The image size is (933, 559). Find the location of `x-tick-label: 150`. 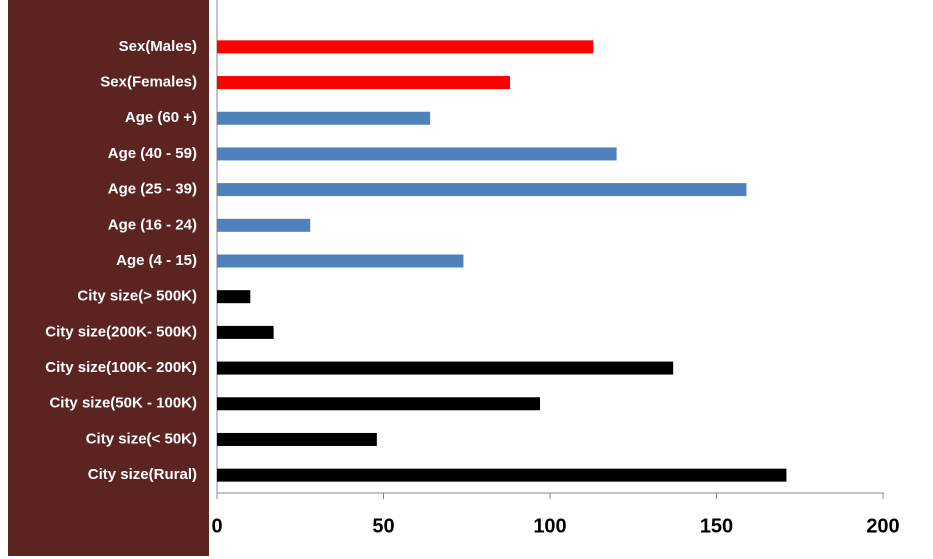

x-tick-label: 150 is located at coordinates (716, 526).